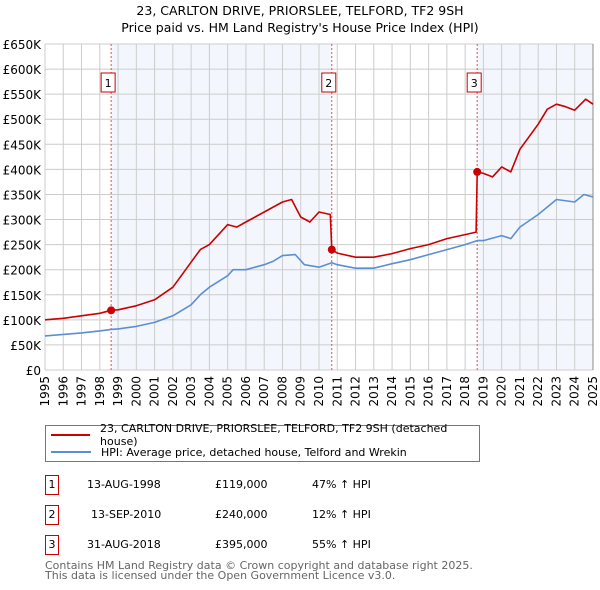  I want to click on y-tick-label: £450K, so click(23, 145).